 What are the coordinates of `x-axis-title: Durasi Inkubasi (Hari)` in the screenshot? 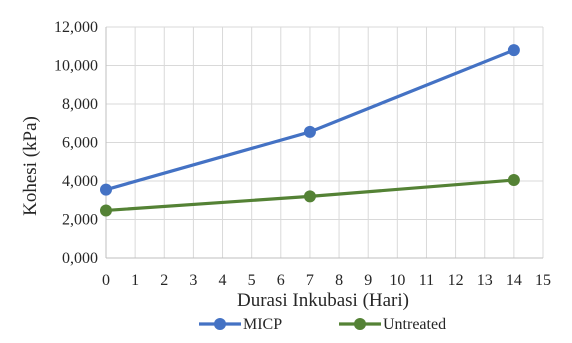 It's located at (323, 300).